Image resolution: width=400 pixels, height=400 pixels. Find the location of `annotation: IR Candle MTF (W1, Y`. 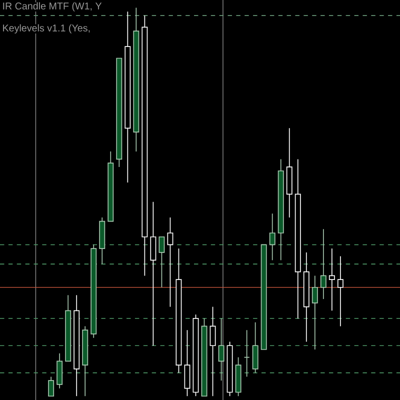

annotation: IR Candle MTF (W1, Y is located at coordinates (52, 7).